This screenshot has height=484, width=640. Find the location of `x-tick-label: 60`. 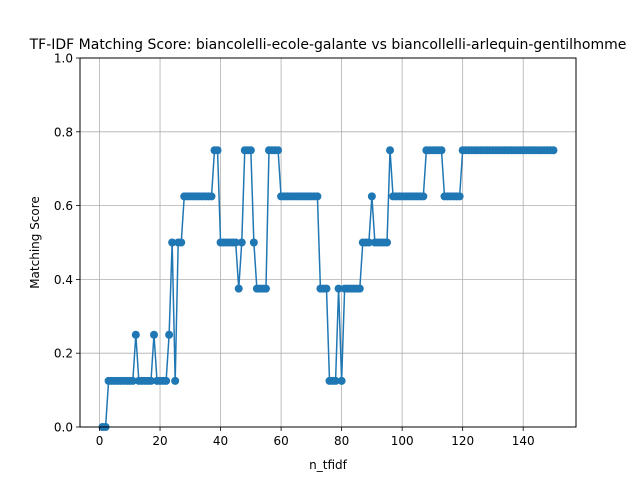

x-tick-label: 60 is located at coordinates (280, 441).